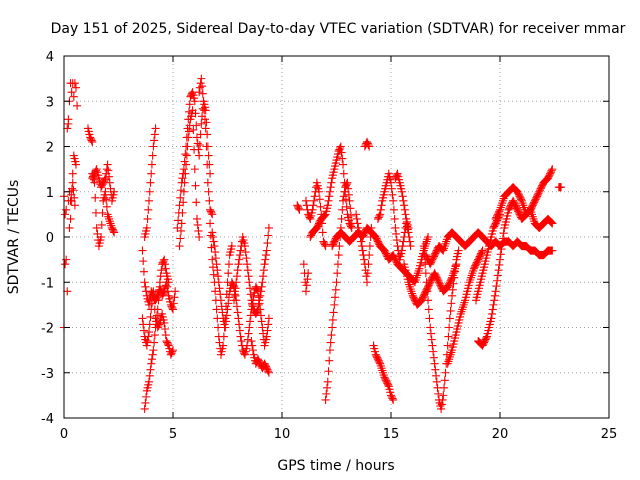  Describe the element at coordinates (47, 329) in the screenshot. I see `y-tick-label: -2` at that location.